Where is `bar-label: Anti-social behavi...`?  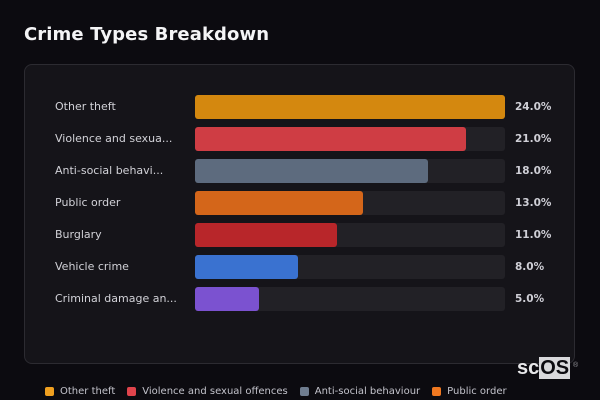 bar-label: Anti-social behavi... is located at coordinates (109, 170).